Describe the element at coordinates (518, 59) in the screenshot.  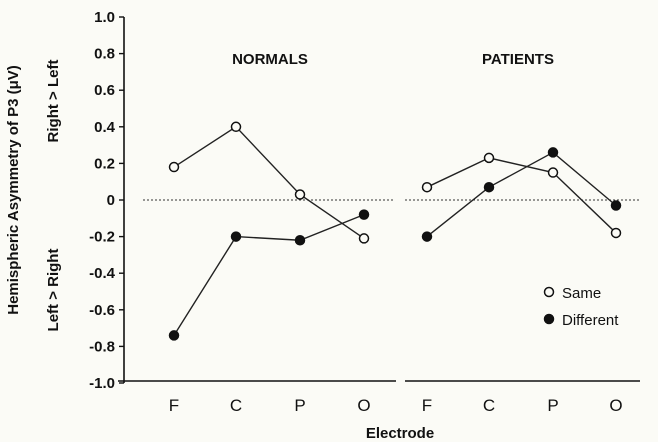
I see `panel-title: PATIENTS` at that location.